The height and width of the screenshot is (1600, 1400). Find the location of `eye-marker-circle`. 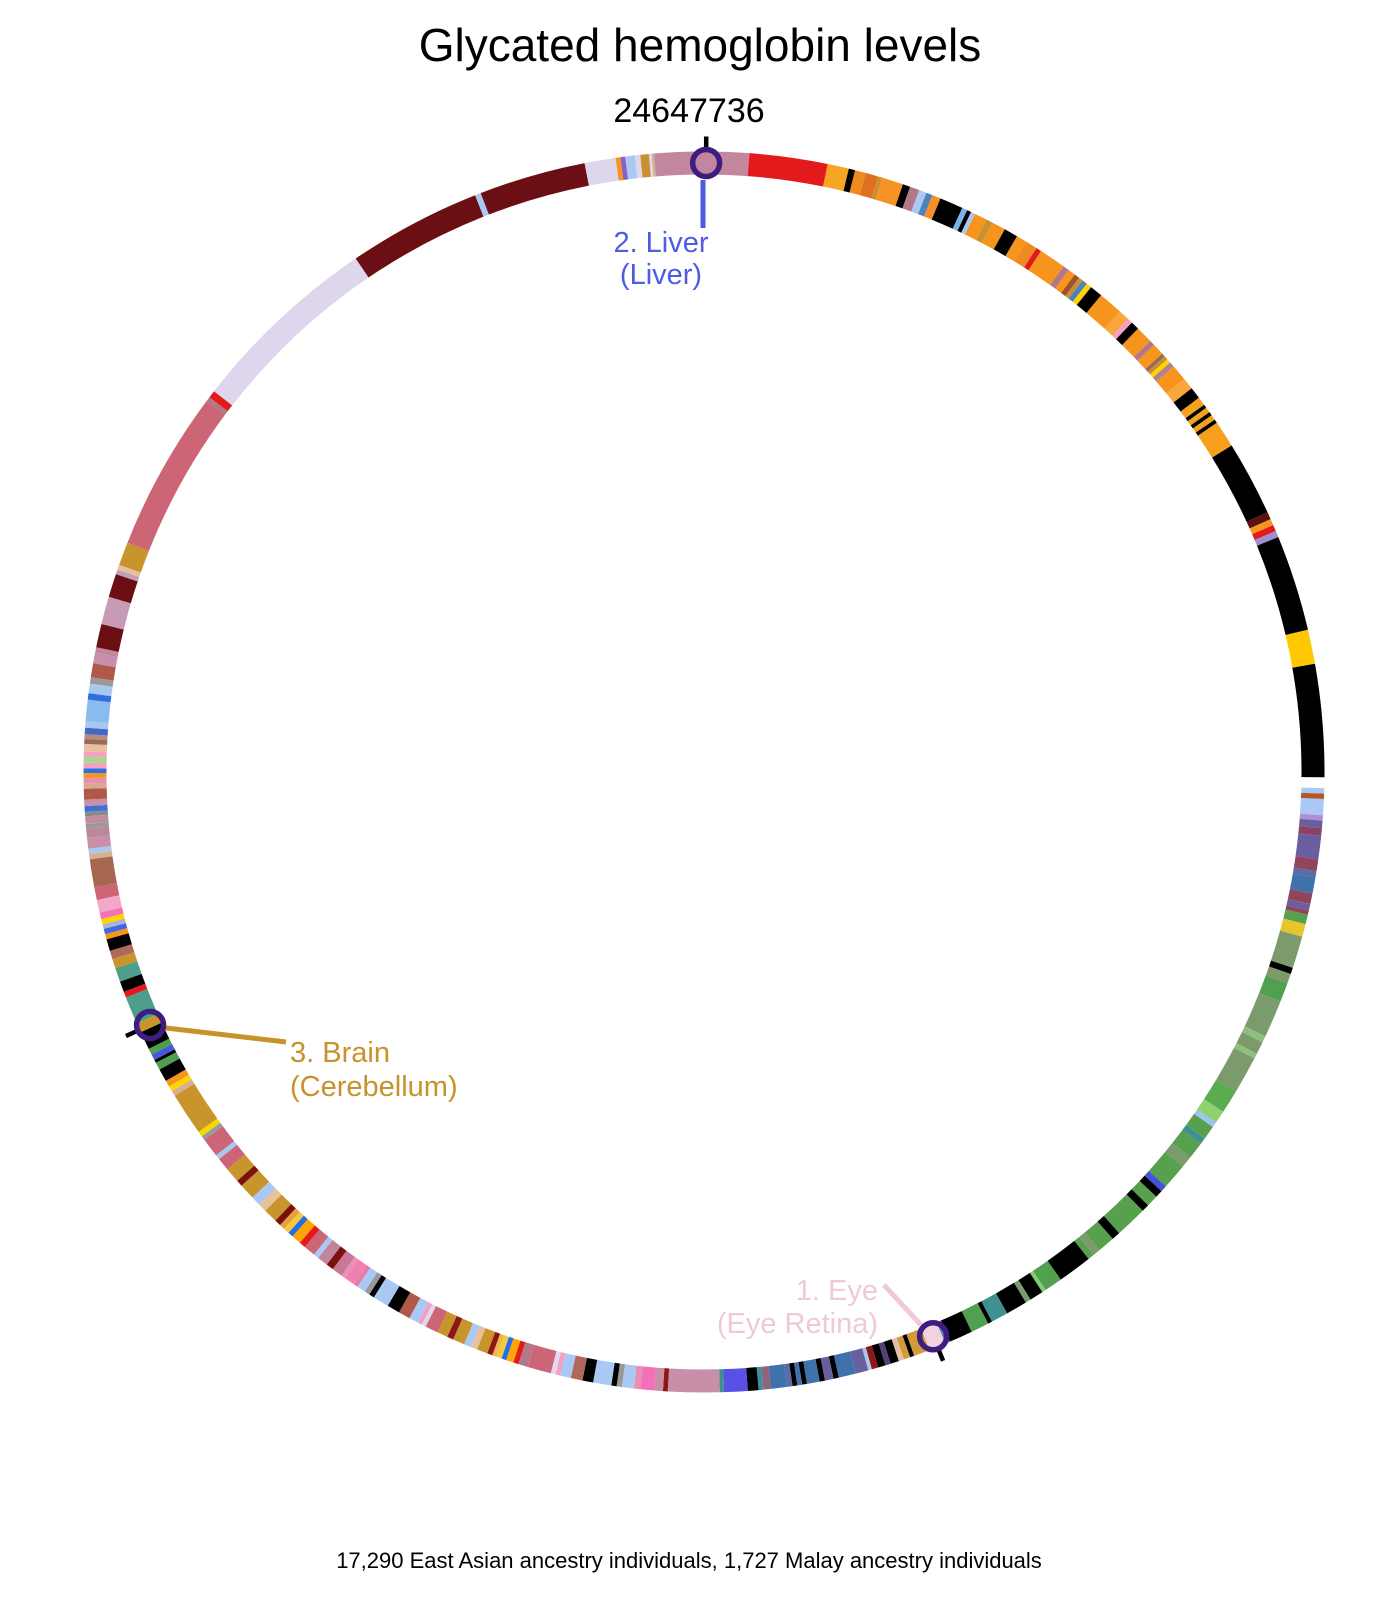

eye-marker-circle is located at coordinates (933, 1336).